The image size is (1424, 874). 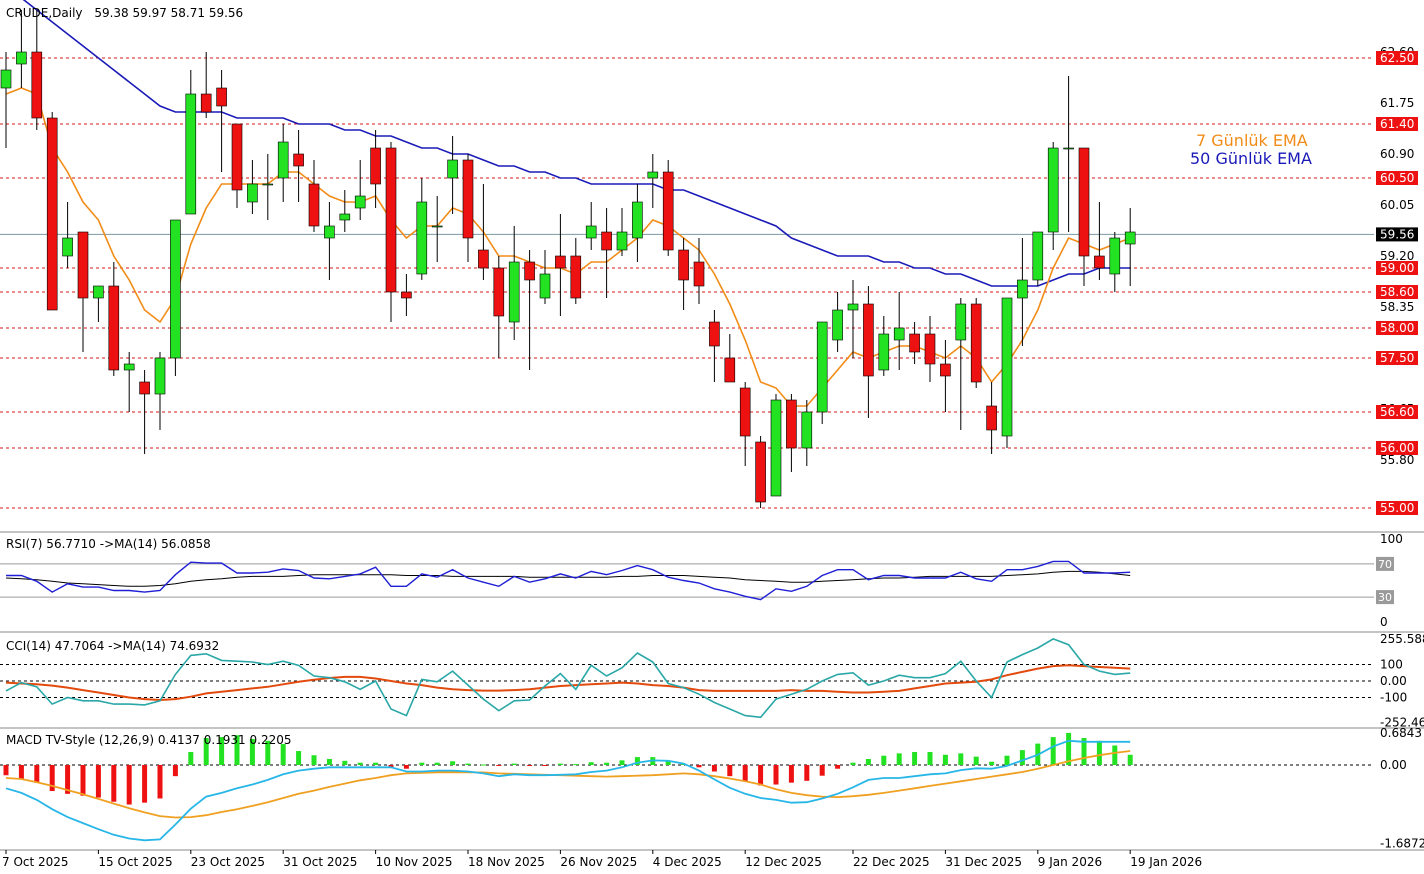 I want to click on last-price-label-bg, so click(x=1397, y=234).